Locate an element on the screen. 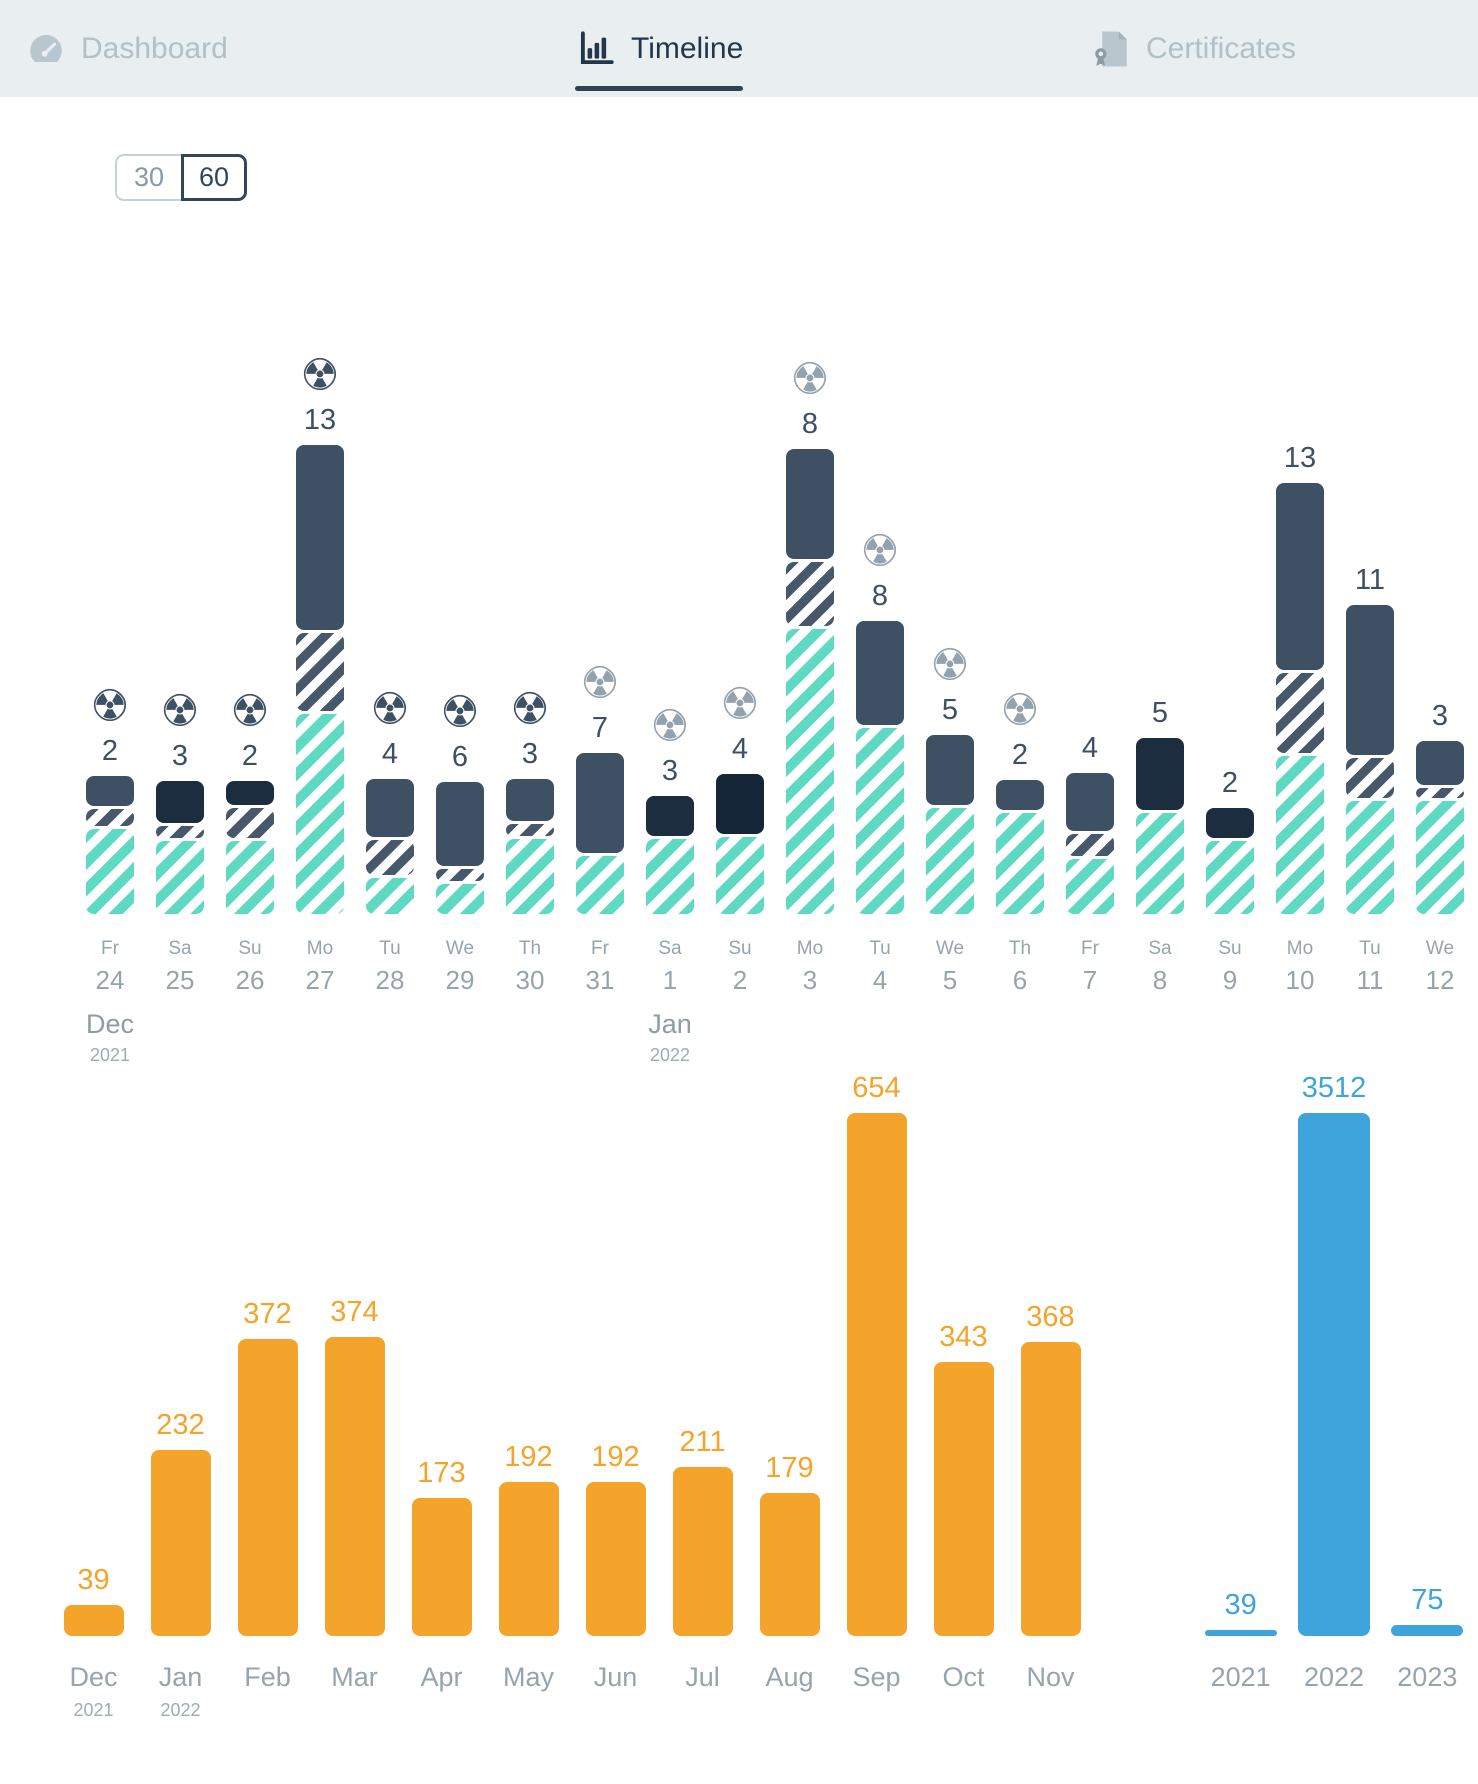  tab-certificates: Certificates is located at coordinates (1193, 48).